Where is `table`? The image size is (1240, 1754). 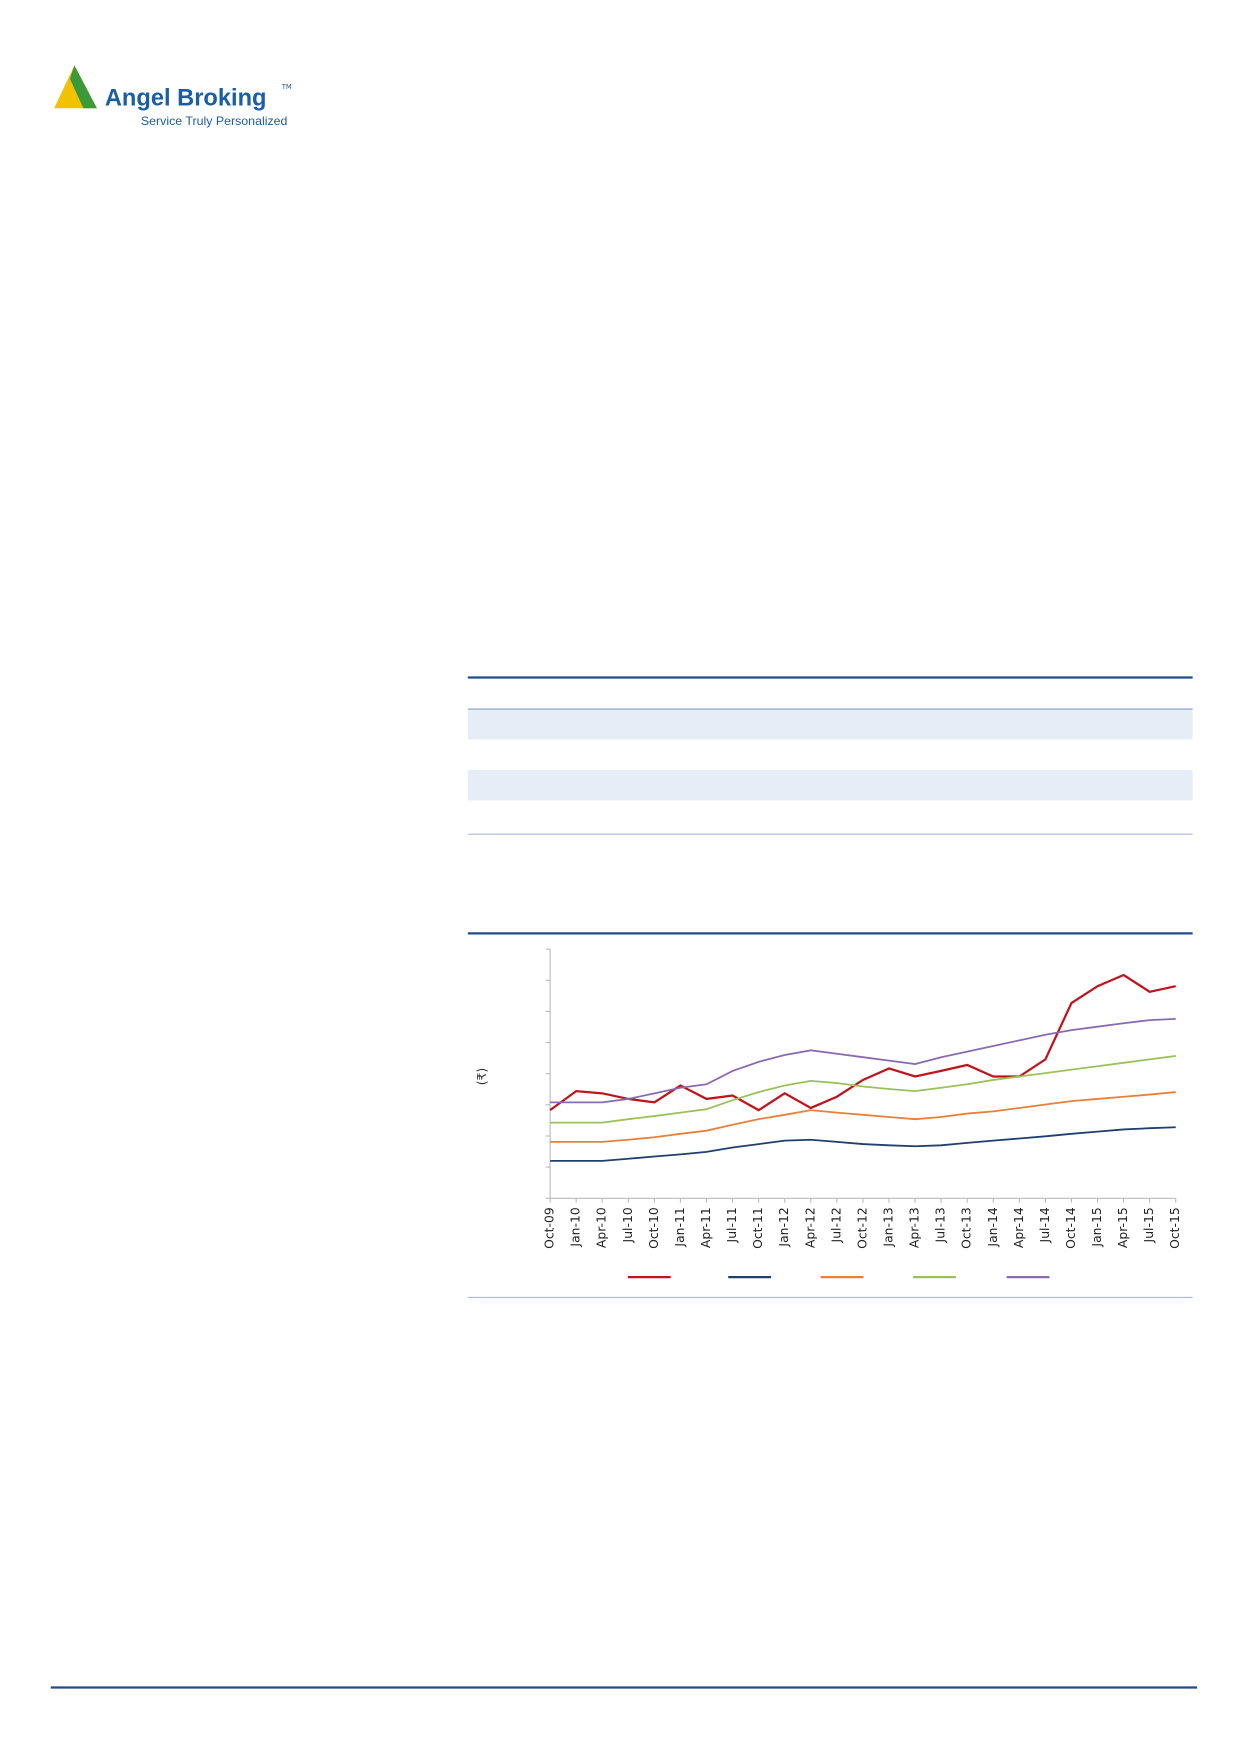
table is located at coordinates (830, 755).